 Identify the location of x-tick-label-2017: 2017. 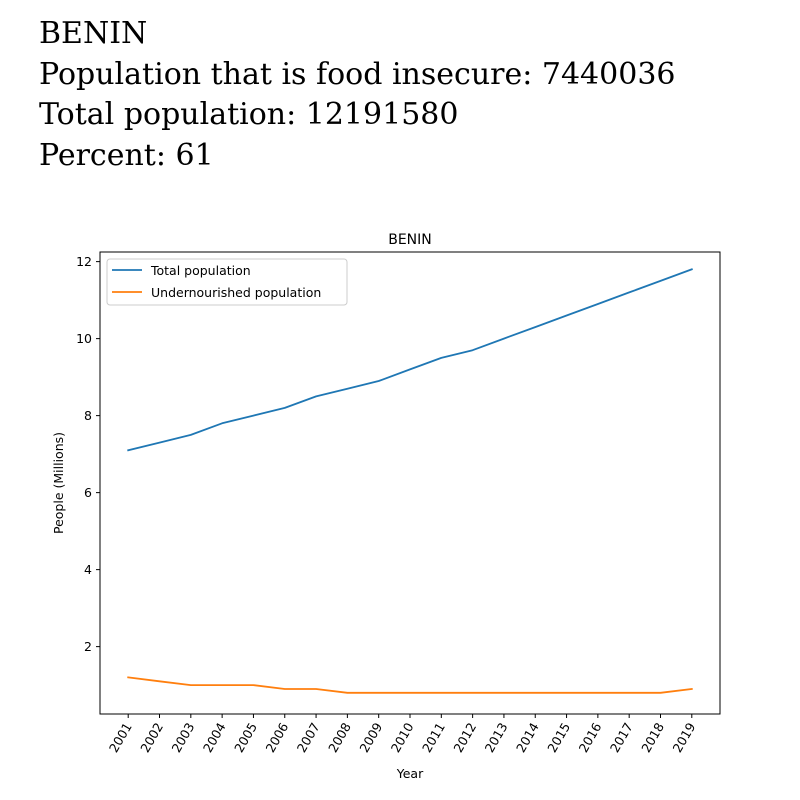
(621, 737).